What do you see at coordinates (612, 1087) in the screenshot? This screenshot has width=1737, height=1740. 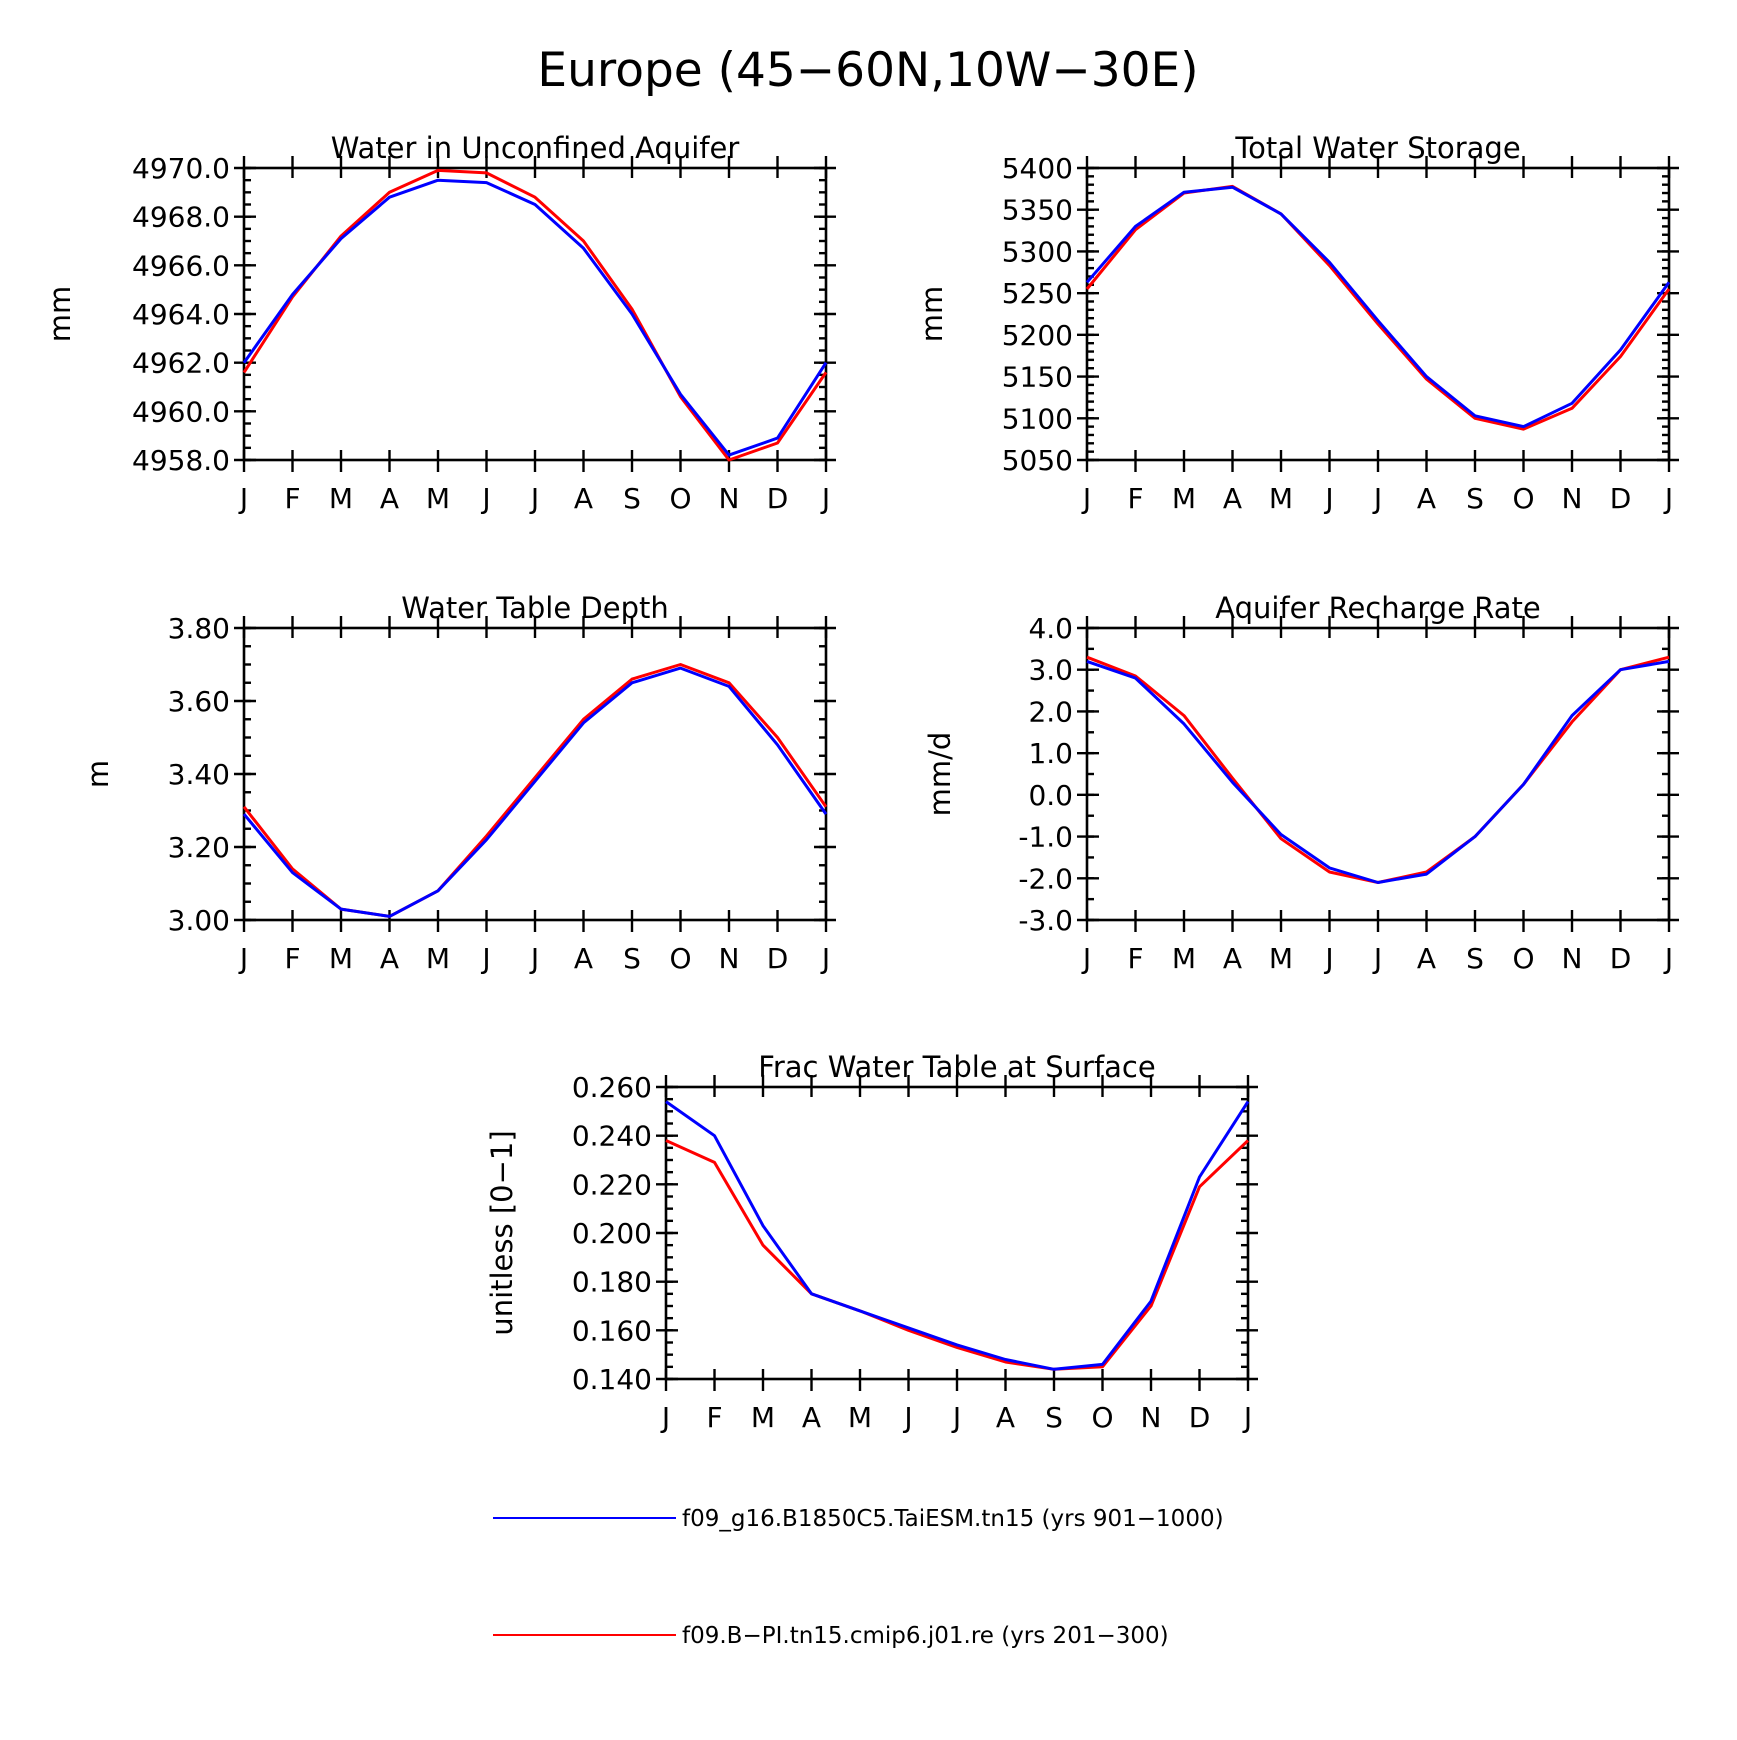 I see `y-tick-label: 0.260` at bounding box center [612, 1087].